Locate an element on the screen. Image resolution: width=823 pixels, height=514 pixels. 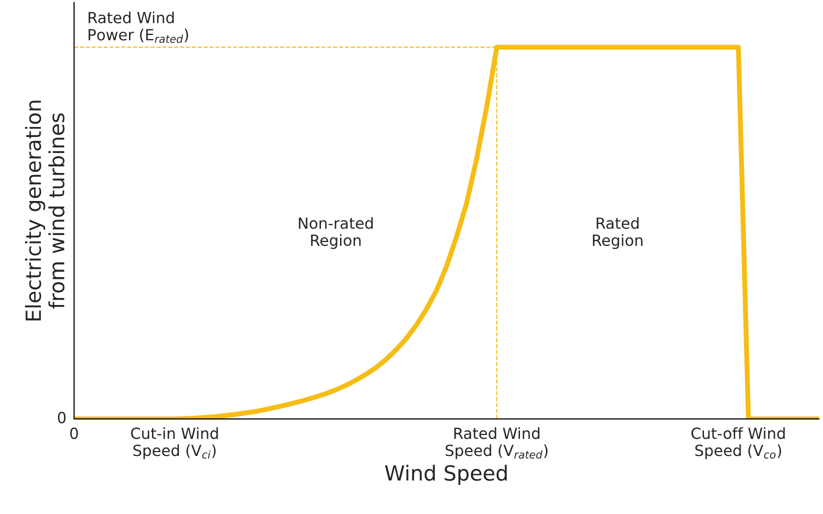
annotation: Rated Region is located at coordinates (617, 233).